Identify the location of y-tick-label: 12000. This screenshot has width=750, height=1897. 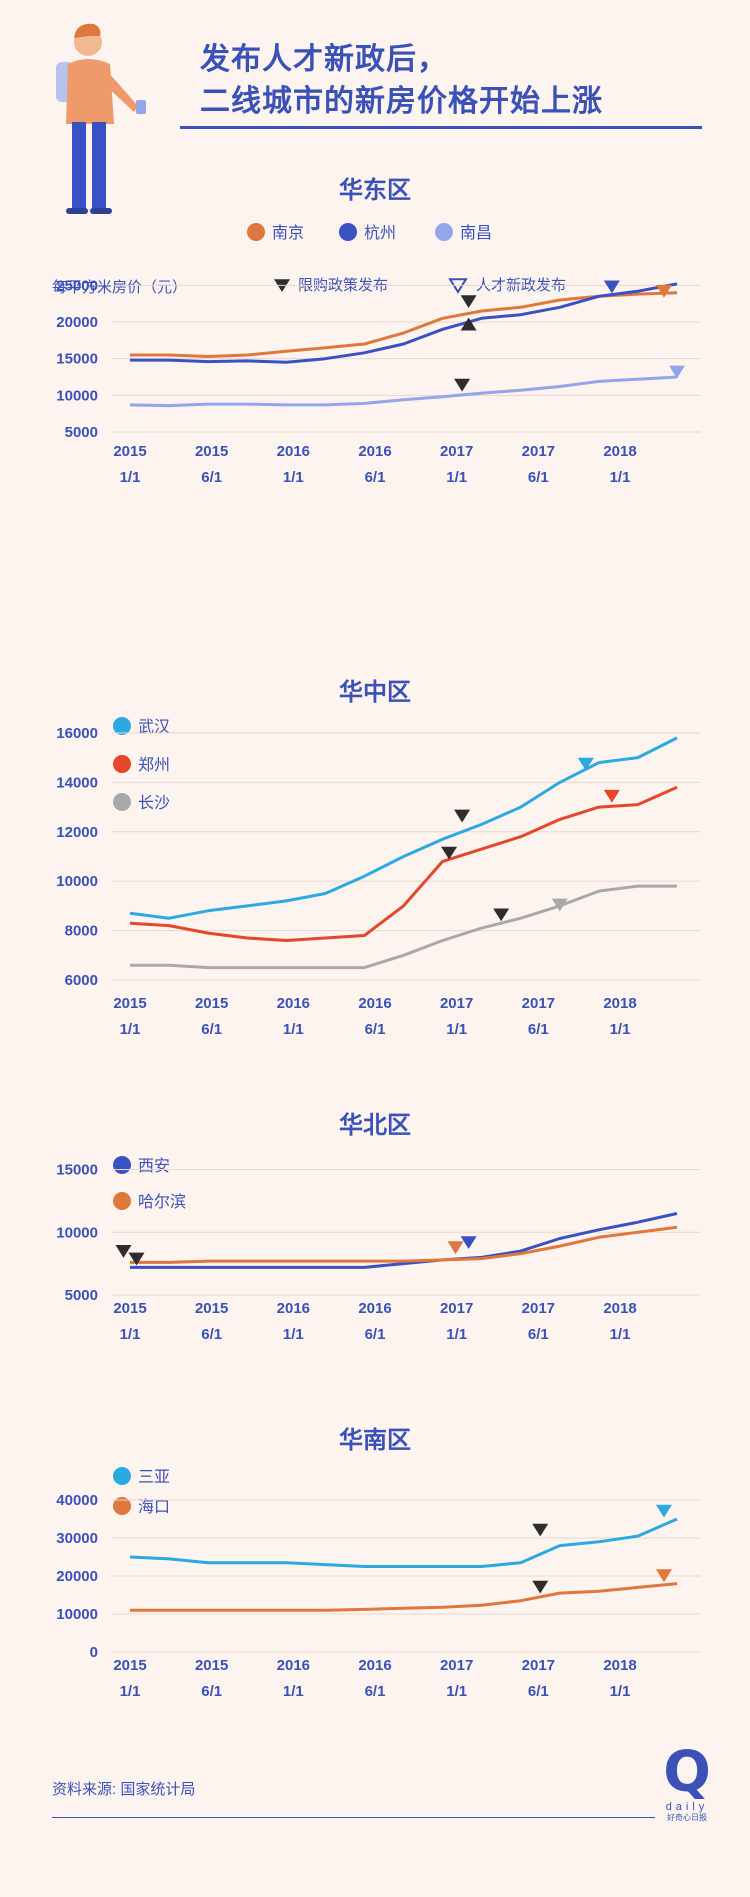
(77, 832).